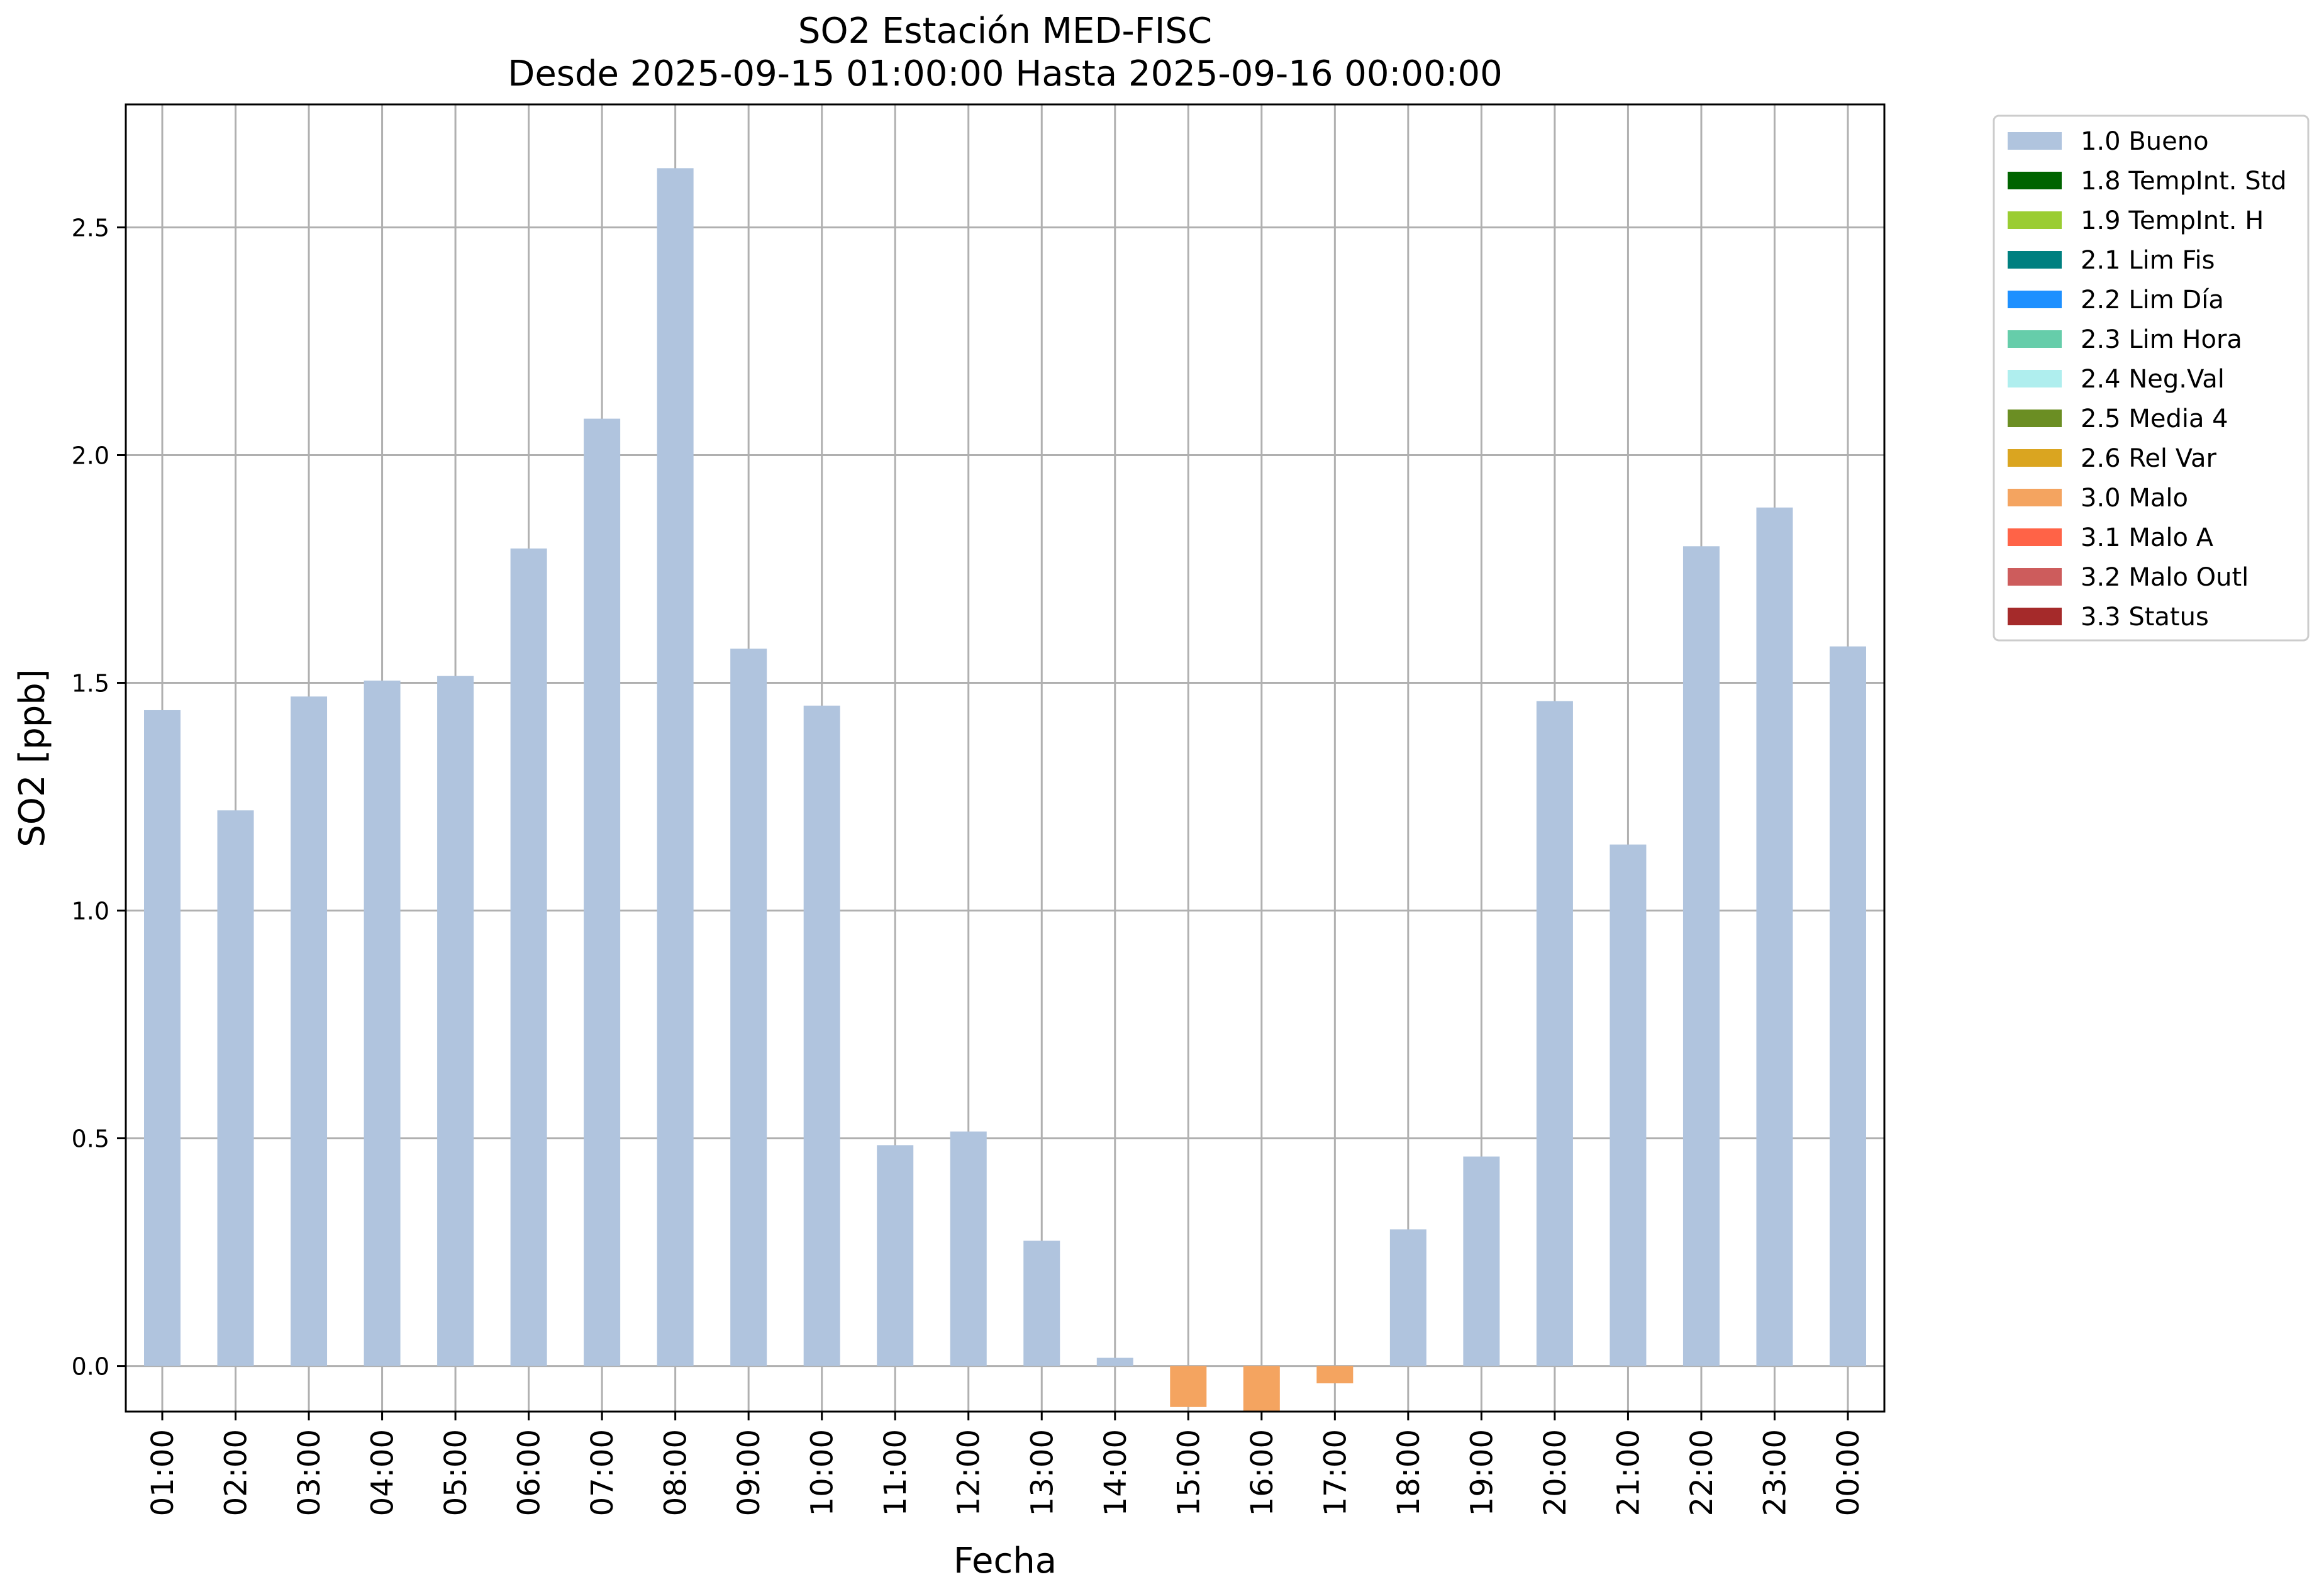 Image resolution: width=2324 pixels, height=1594 pixels. I want to click on x-tick-label: 13:00, so click(1042, 1473).